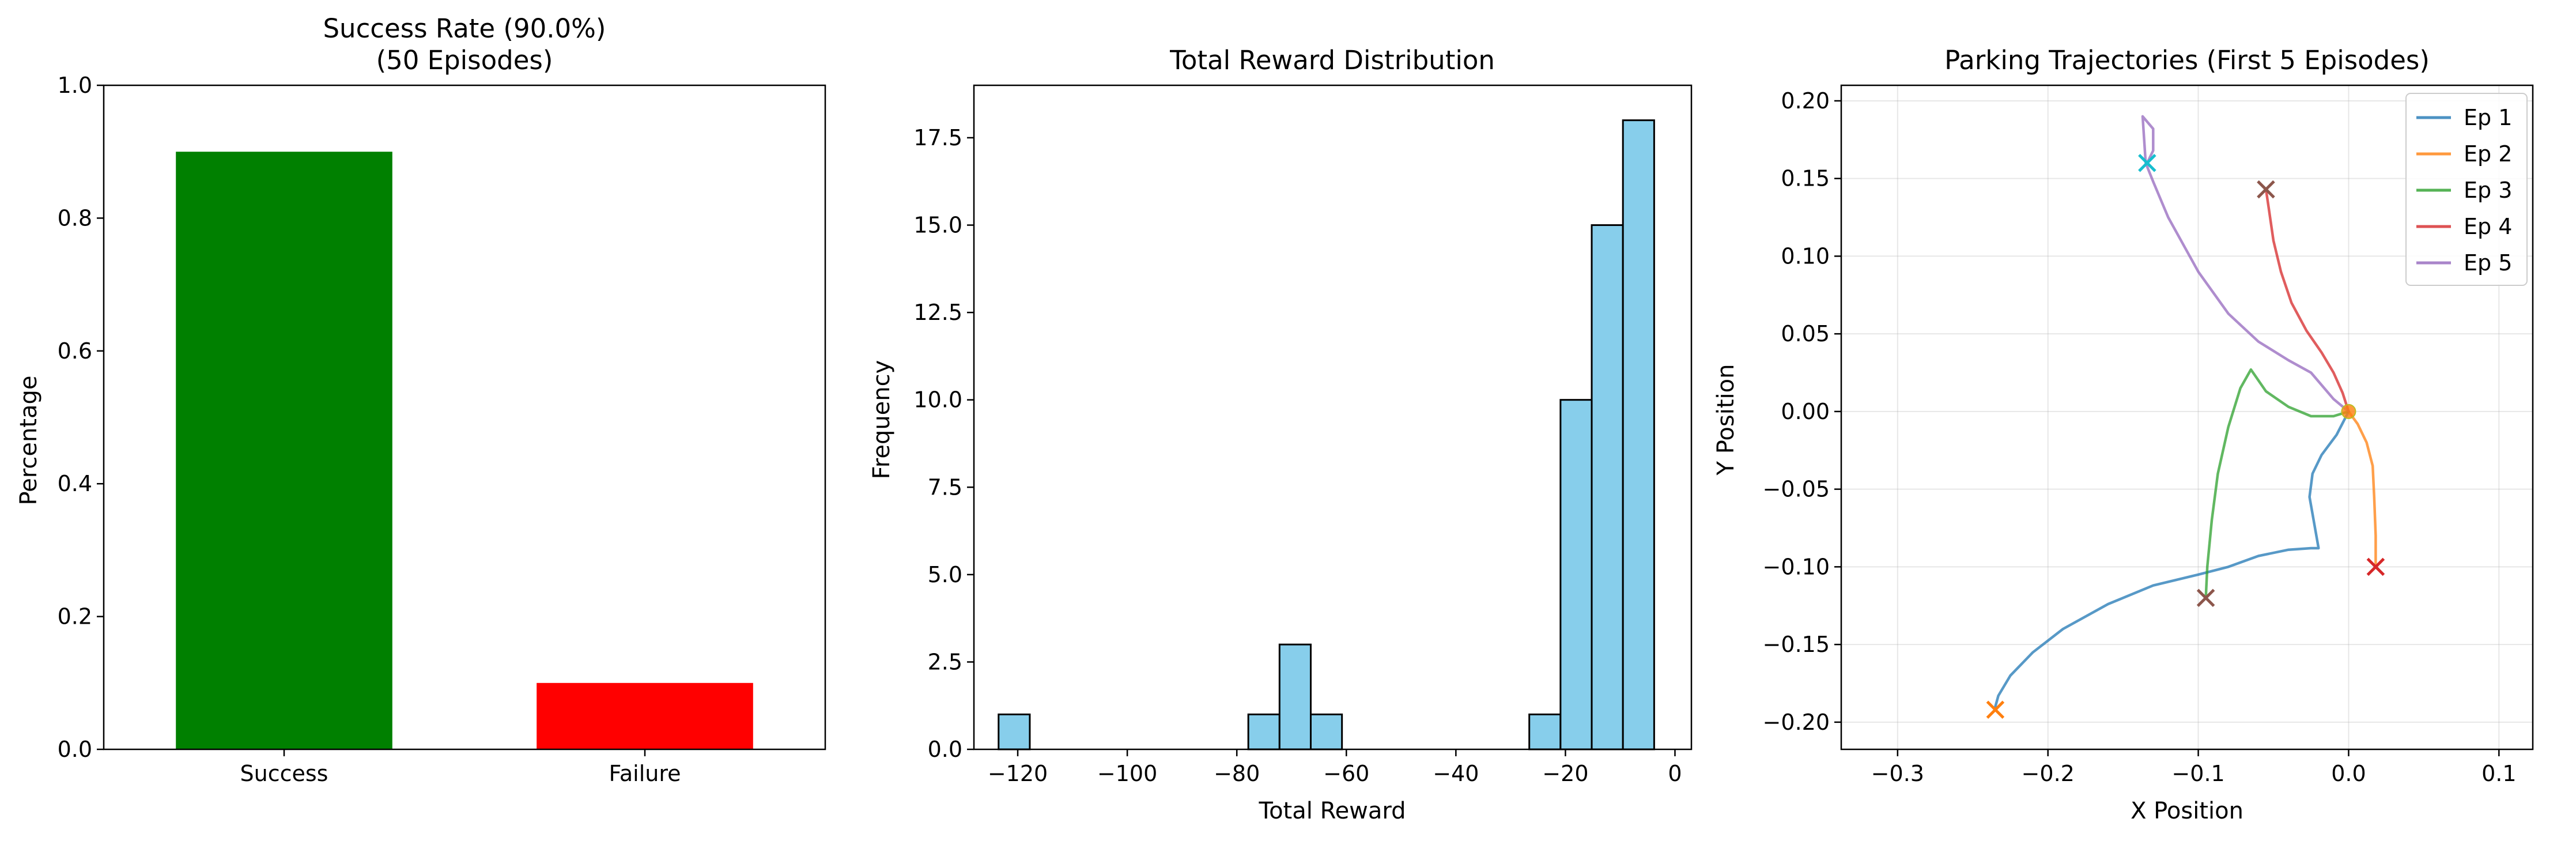 The width and height of the screenshot is (2576, 841). What do you see at coordinates (75, 484) in the screenshot?
I see `y-tick-label: 0.4` at bounding box center [75, 484].